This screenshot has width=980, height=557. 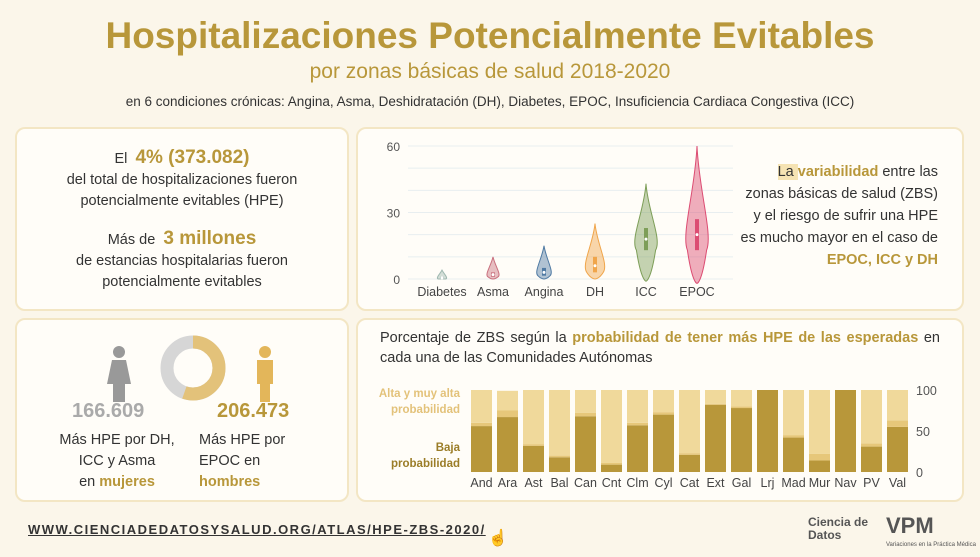 What do you see at coordinates (845, 483) in the screenshot?
I see `x-tick-label: Nav` at bounding box center [845, 483].